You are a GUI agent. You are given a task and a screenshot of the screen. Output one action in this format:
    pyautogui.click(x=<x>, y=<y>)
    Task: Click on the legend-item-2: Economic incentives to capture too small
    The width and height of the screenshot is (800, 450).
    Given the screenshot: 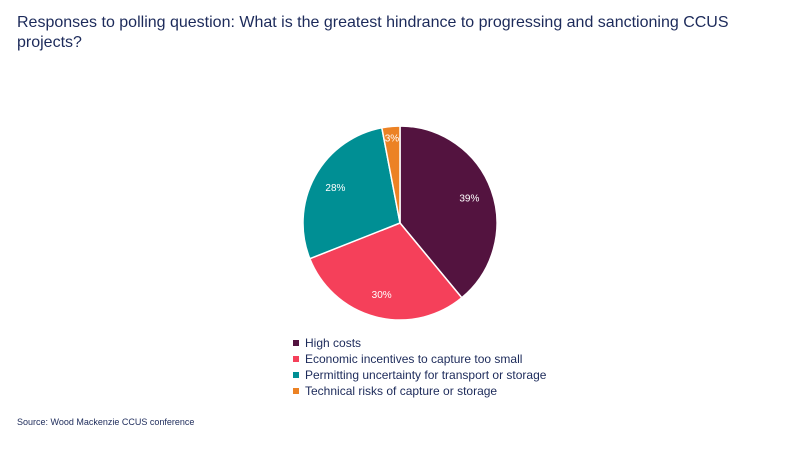 What is the action you would take?
    pyautogui.click(x=419, y=359)
    